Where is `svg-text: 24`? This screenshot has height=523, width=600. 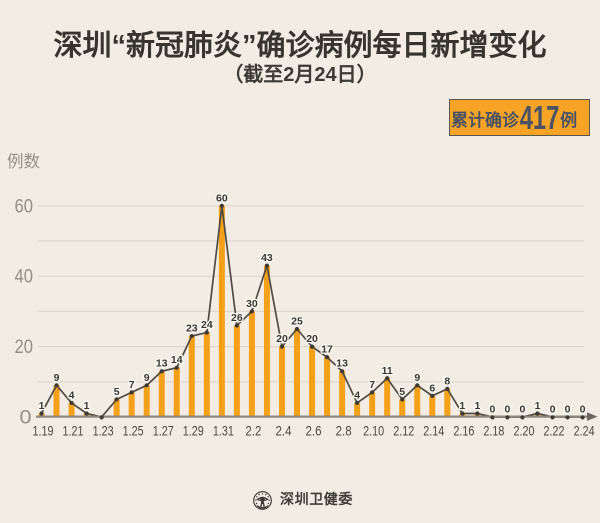
svg-text: 24 is located at coordinates (207, 325).